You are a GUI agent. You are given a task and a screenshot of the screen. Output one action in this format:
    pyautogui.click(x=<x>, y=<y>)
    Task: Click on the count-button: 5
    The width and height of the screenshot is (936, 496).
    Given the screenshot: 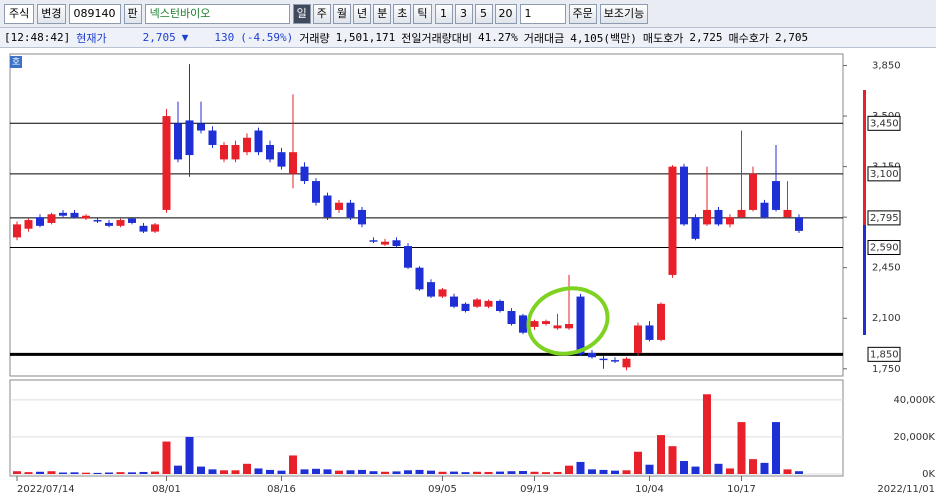 What is the action you would take?
    pyautogui.click(x=483, y=13)
    